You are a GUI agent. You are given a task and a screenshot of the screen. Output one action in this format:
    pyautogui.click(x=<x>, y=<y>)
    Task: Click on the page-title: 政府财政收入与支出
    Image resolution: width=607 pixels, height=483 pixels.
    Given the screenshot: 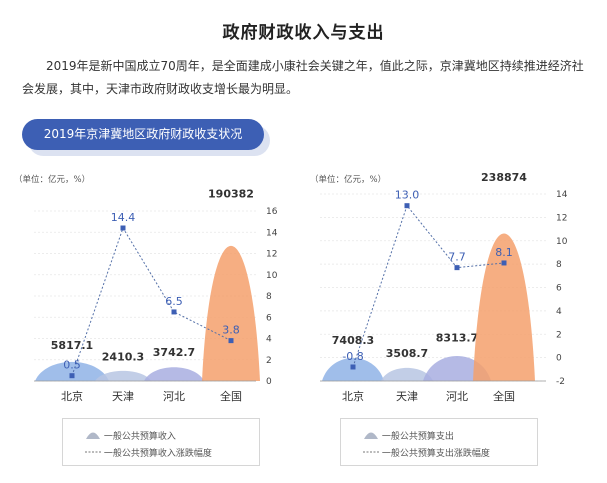 What is the action you would take?
    pyautogui.click(x=303, y=33)
    